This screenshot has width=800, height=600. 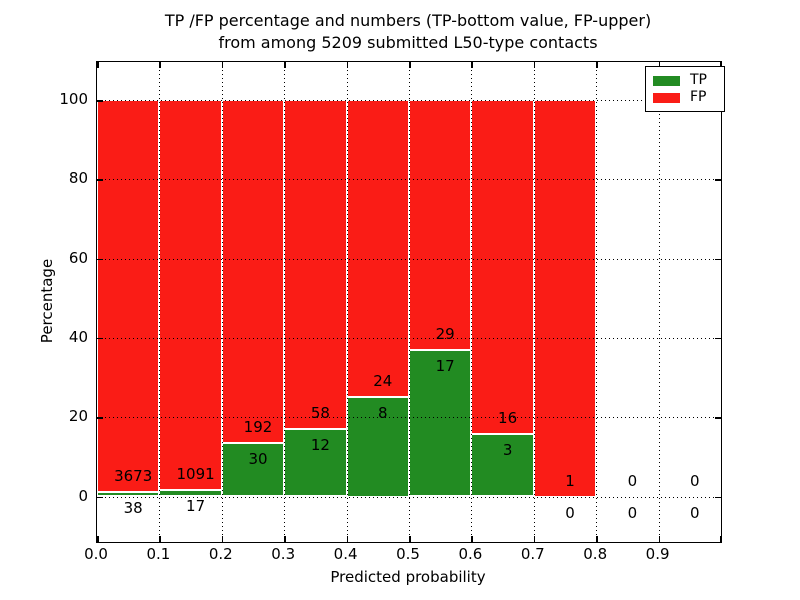 I want to click on fp-count-label: 24, so click(x=383, y=381).